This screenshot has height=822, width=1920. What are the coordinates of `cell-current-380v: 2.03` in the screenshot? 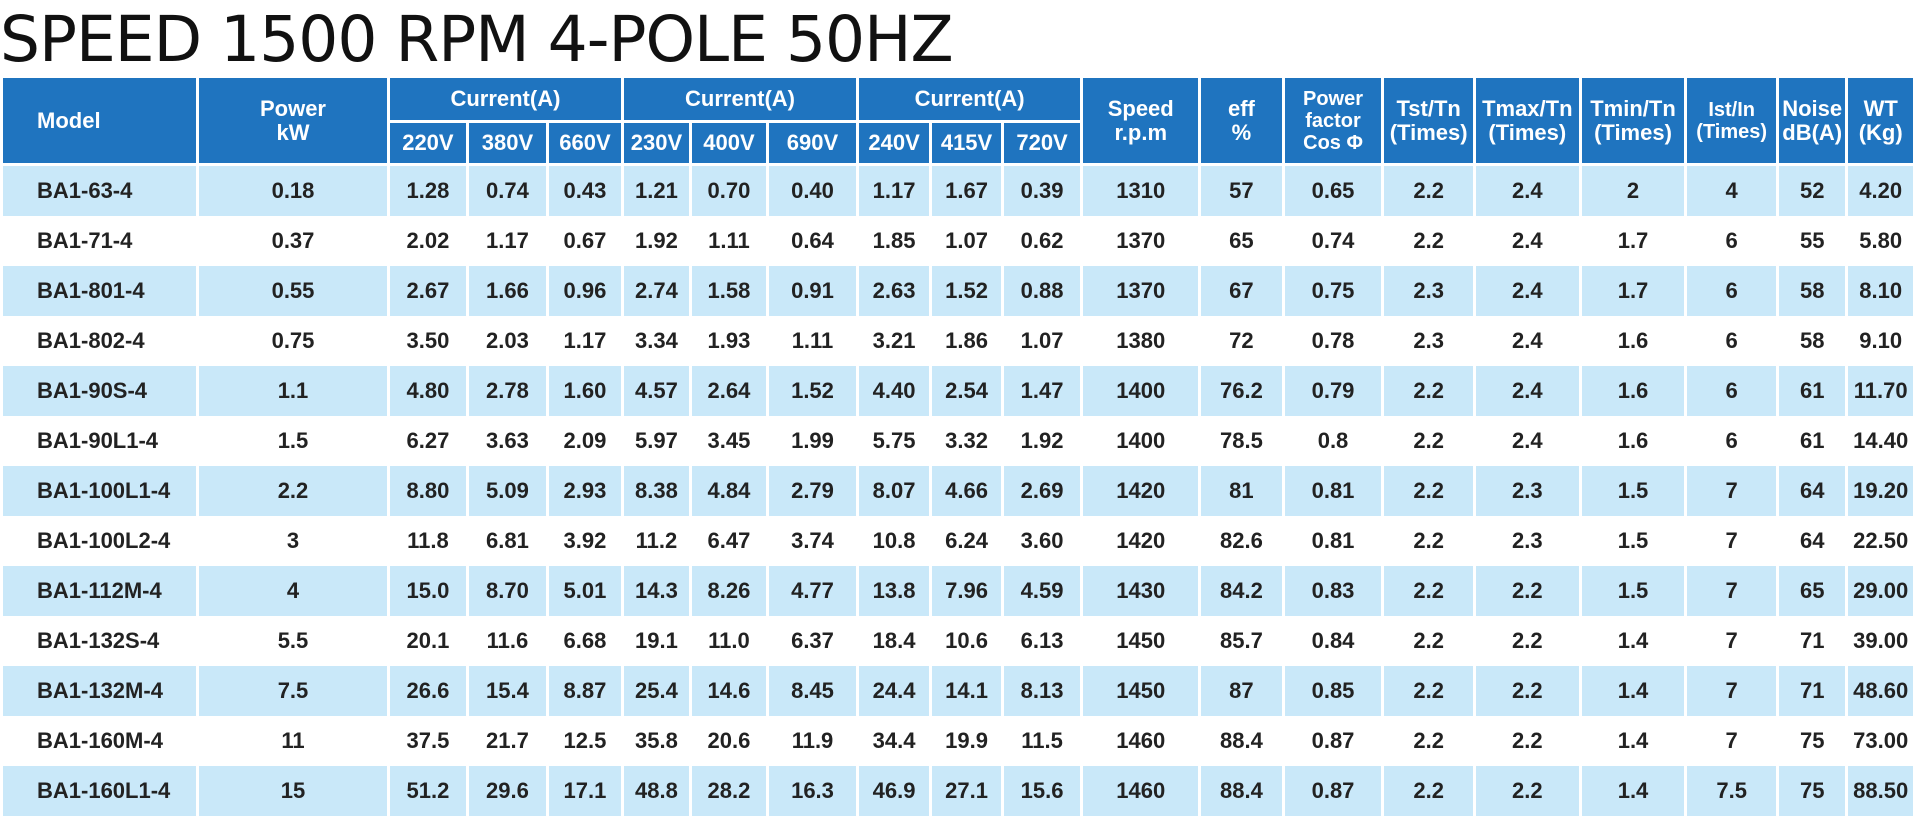 It's located at (507, 341).